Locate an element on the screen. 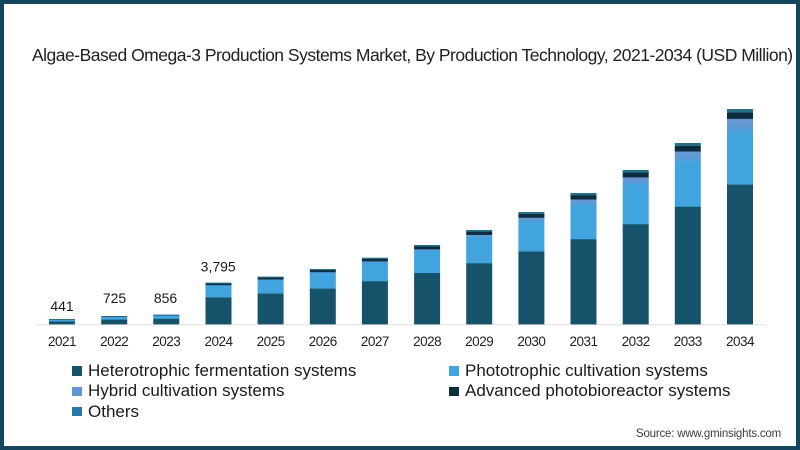 The image size is (800, 450). svg-text: 3,795 is located at coordinates (218, 267).